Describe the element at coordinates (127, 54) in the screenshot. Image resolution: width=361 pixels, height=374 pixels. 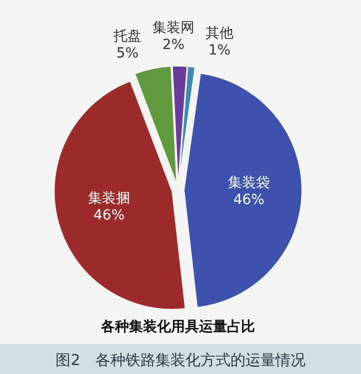
I see `data-label: 5%` at that location.